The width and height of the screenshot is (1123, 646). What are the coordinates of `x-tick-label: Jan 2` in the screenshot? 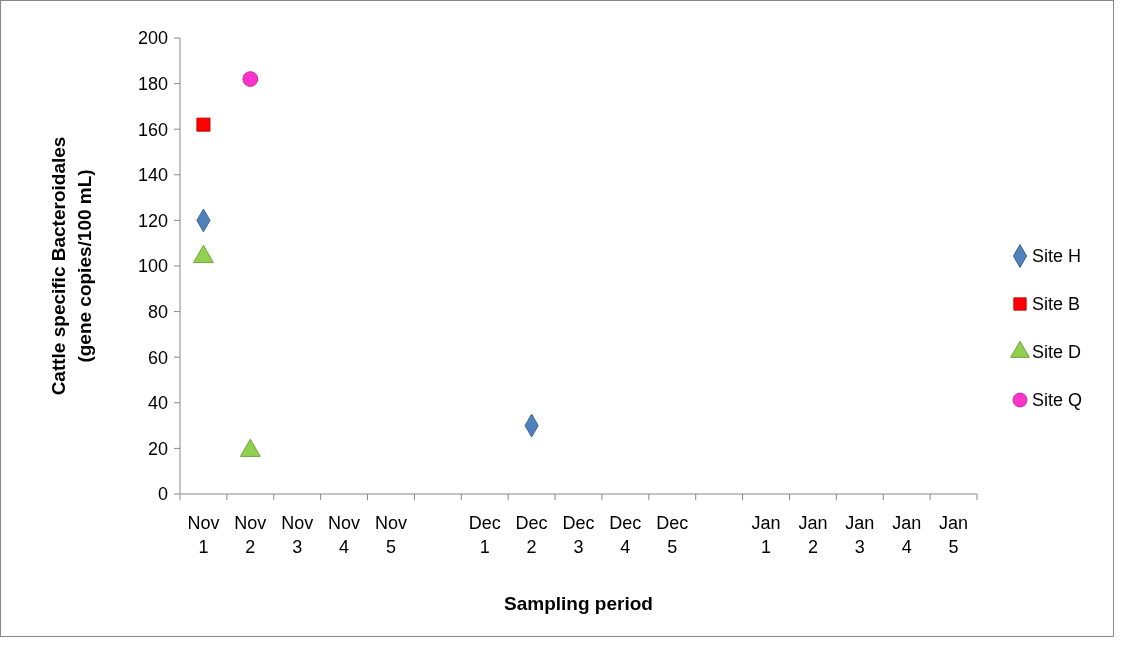 It's located at (813, 535).